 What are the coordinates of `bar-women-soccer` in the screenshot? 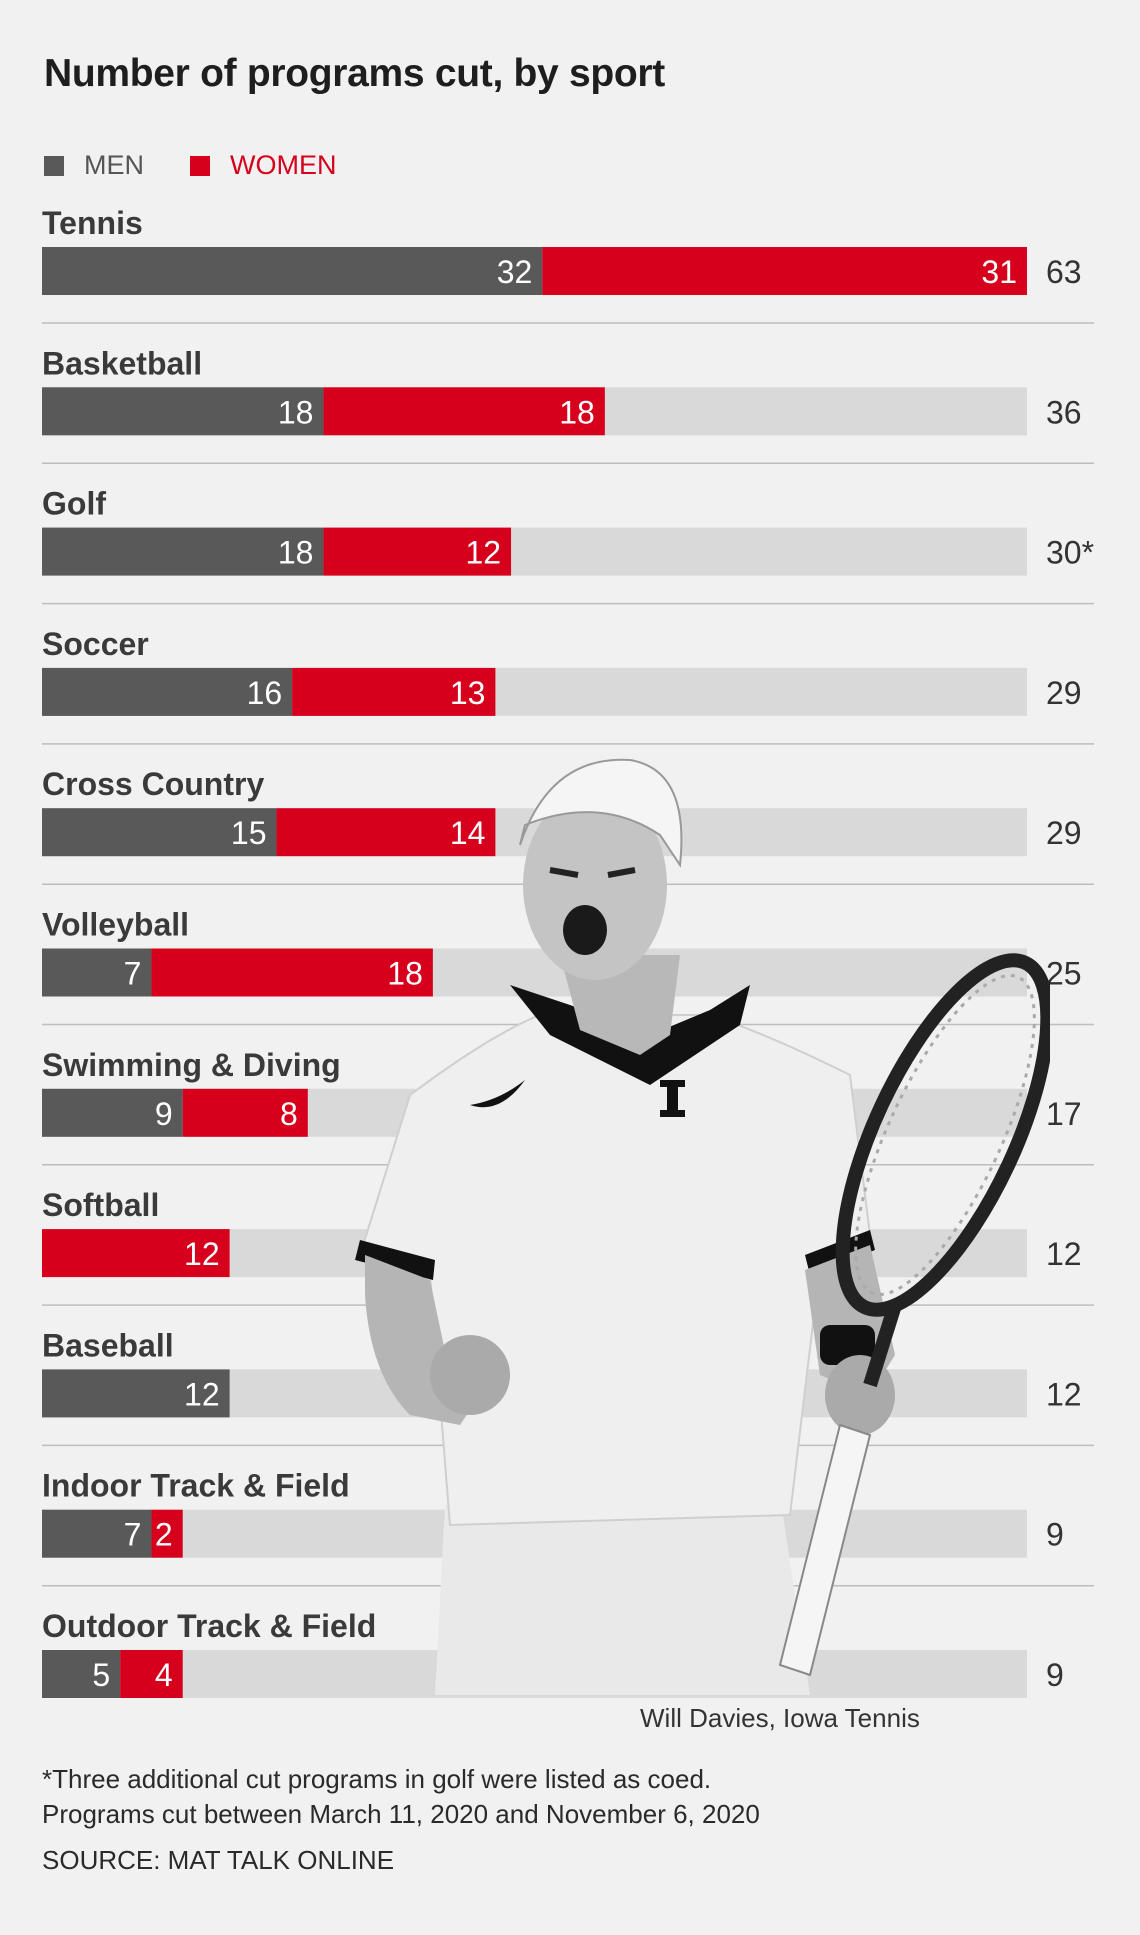 It's located at (394, 691).